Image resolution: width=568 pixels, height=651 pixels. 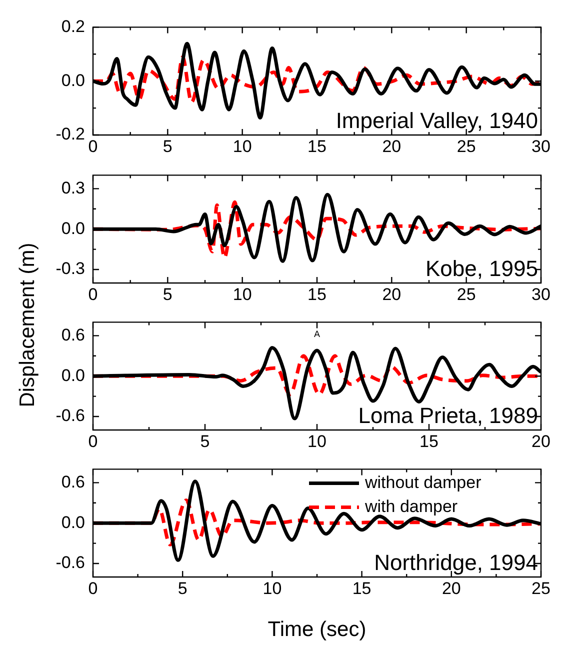 I want to click on annotation: Northridge, 1994, so click(x=456, y=563).